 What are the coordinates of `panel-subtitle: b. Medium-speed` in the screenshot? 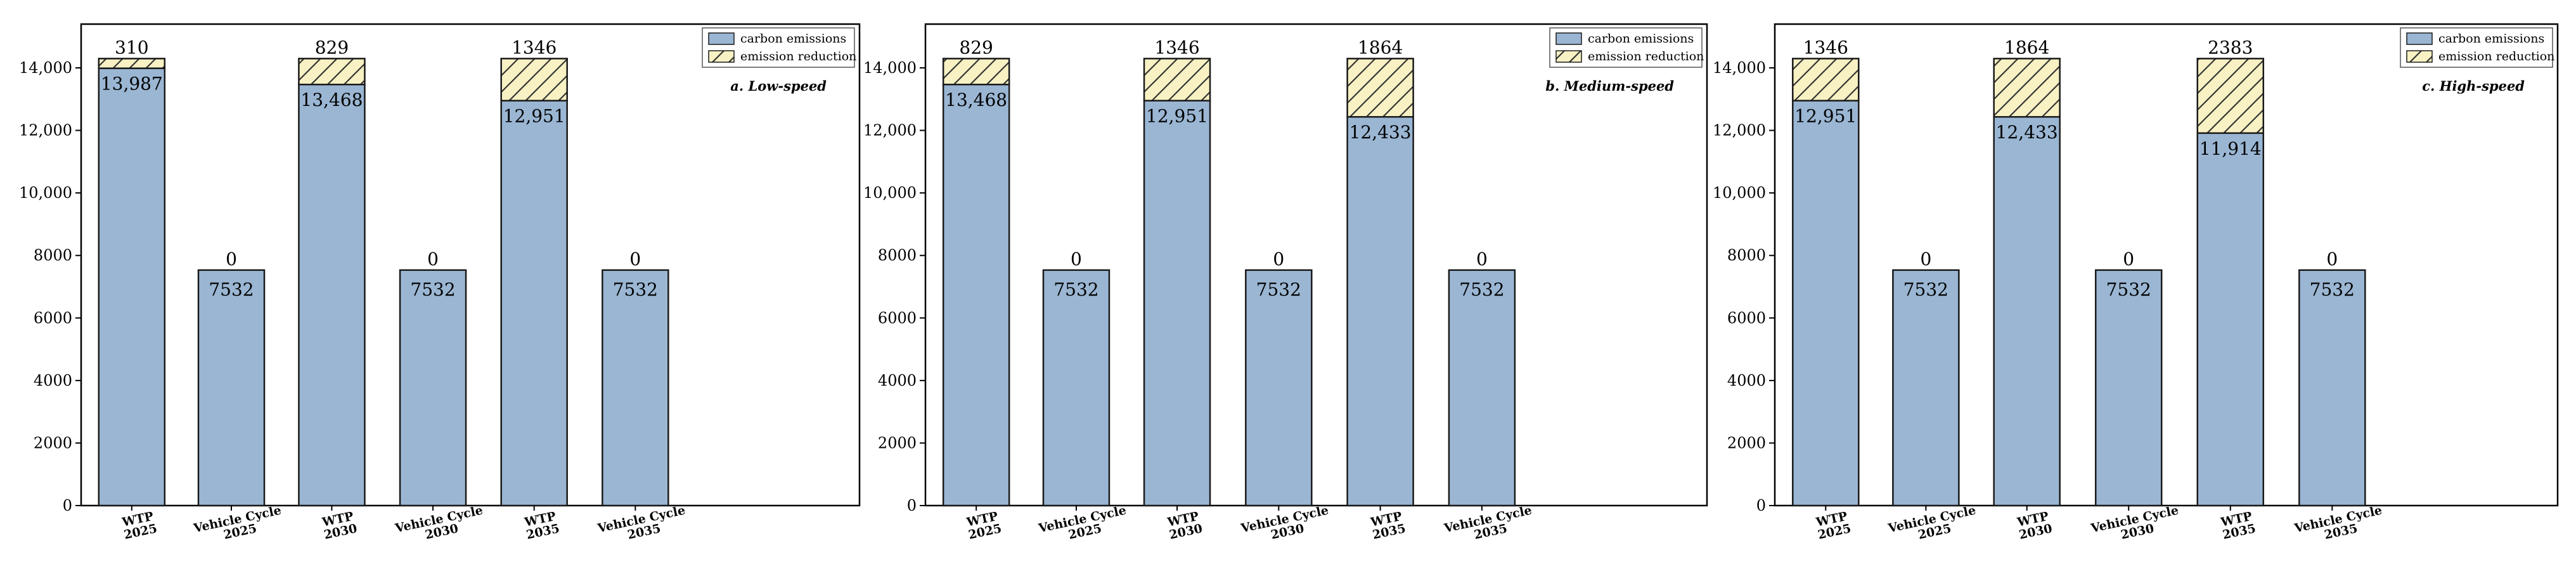 It's located at (1609, 86).